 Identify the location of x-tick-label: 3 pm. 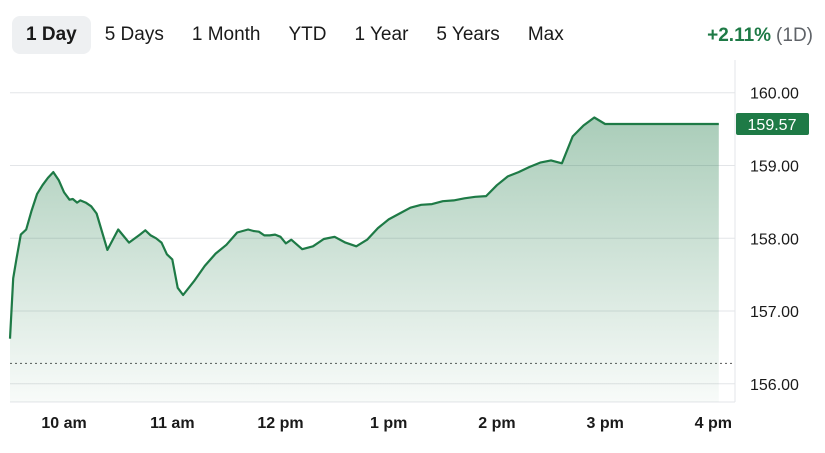
(604, 423).